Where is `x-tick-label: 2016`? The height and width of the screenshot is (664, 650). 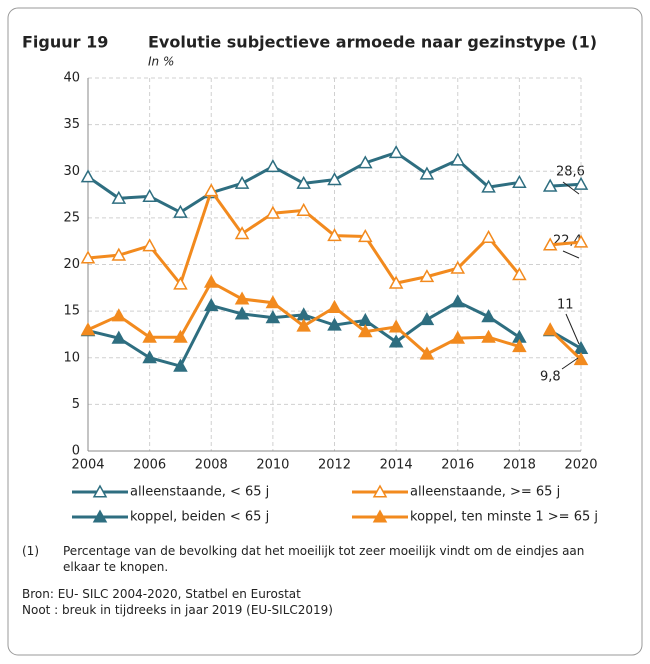
x-tick-label: 2016 is located at coordinates (457, 465).